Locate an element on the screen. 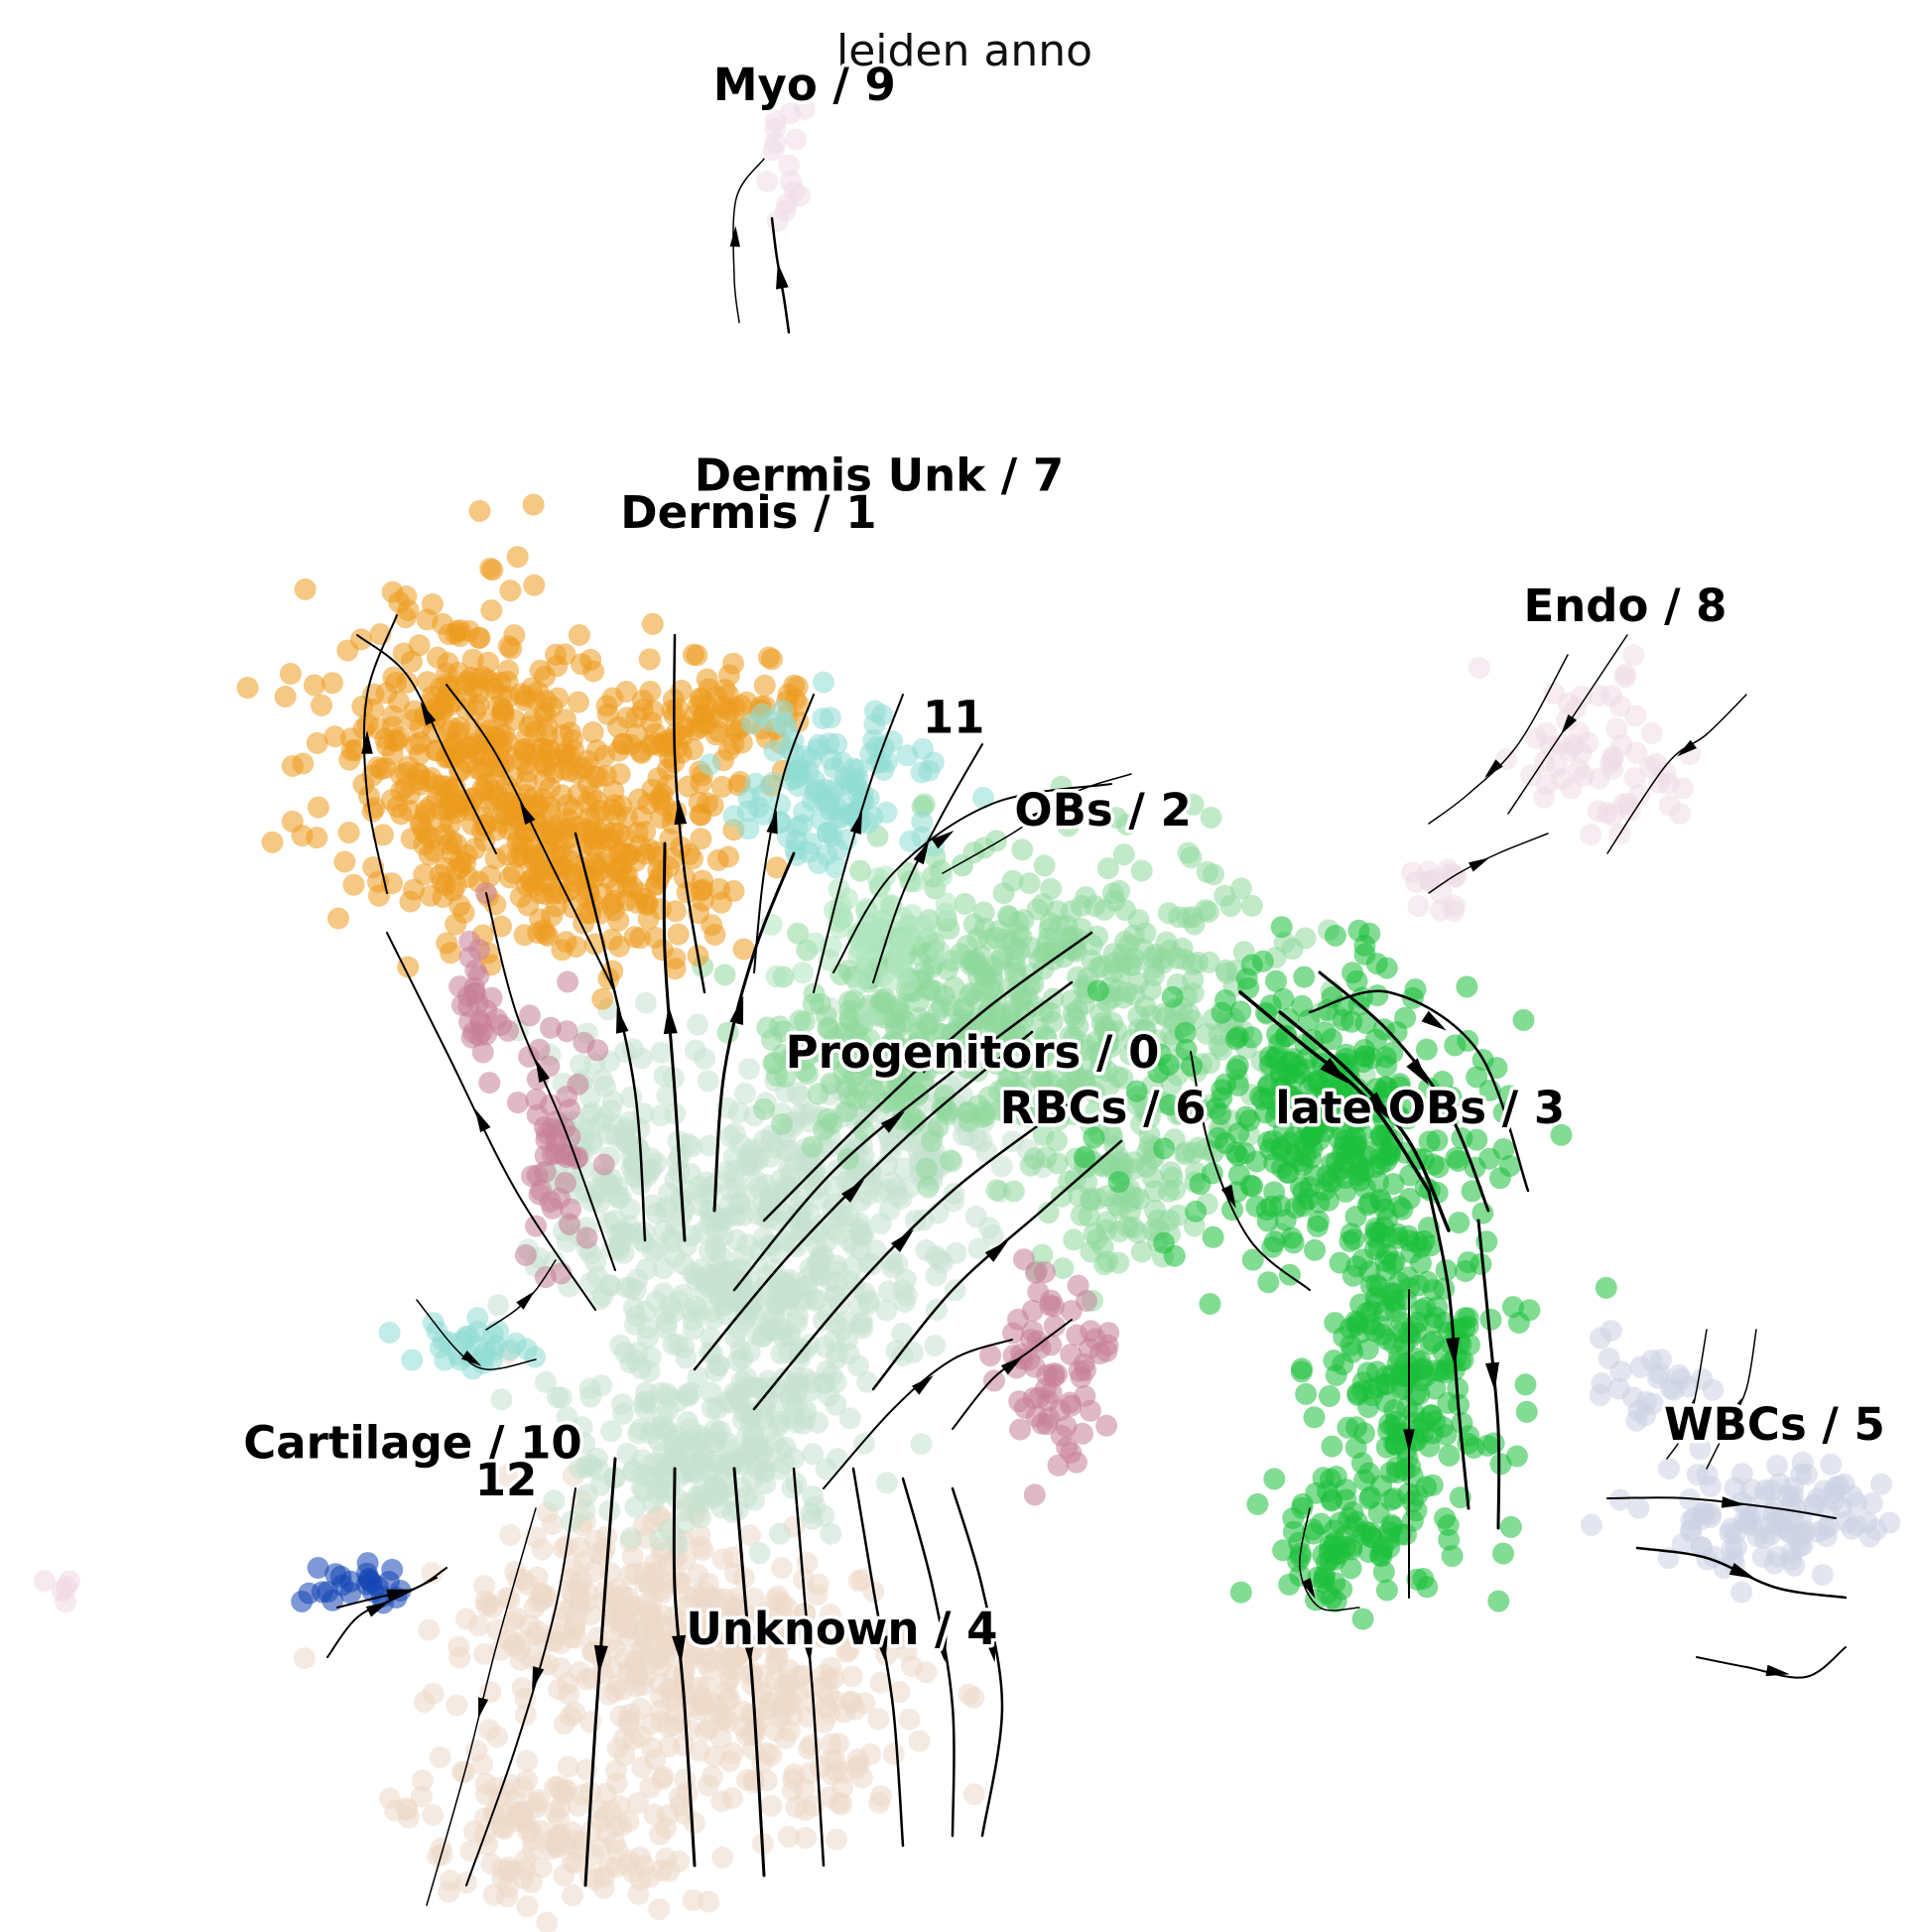 The image size is (1917, 1932). cluster-label: RBCs / 6 is located at coordinates (1103, 1108).